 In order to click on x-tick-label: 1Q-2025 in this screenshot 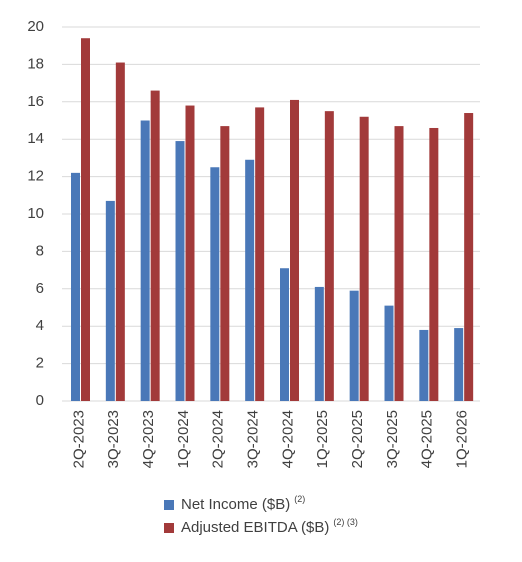, I will do `click(322, 439)`.